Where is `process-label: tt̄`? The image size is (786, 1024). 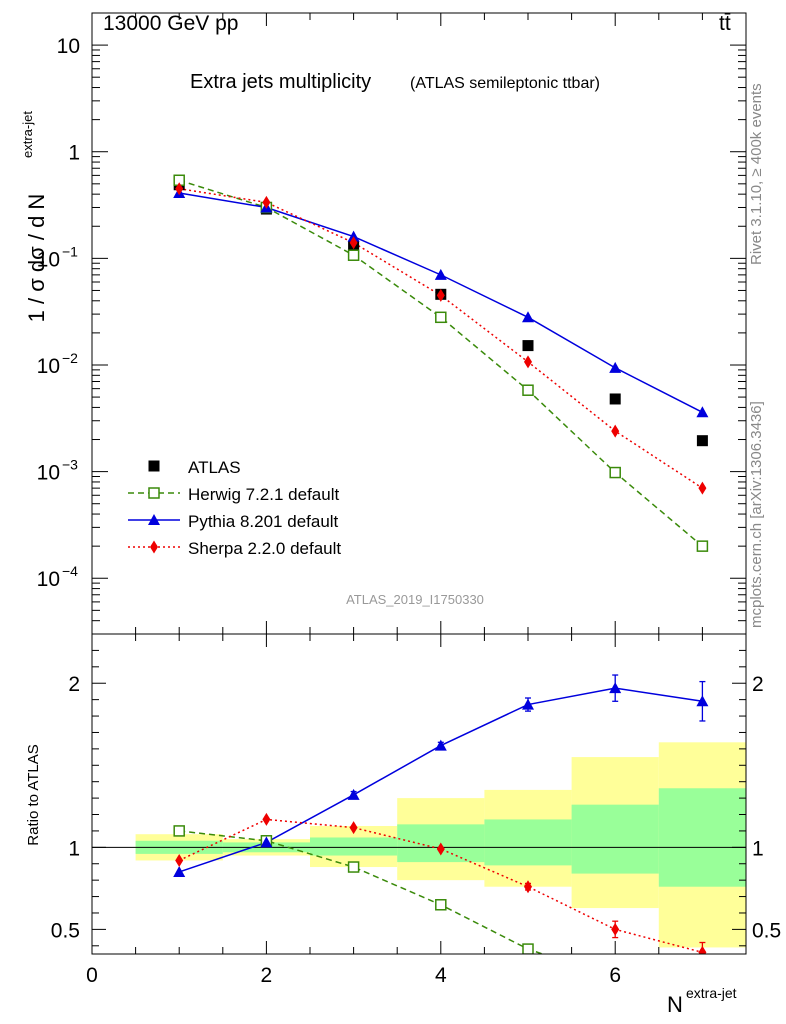 process-label: tt̄ is located at coordinates (725, 23).